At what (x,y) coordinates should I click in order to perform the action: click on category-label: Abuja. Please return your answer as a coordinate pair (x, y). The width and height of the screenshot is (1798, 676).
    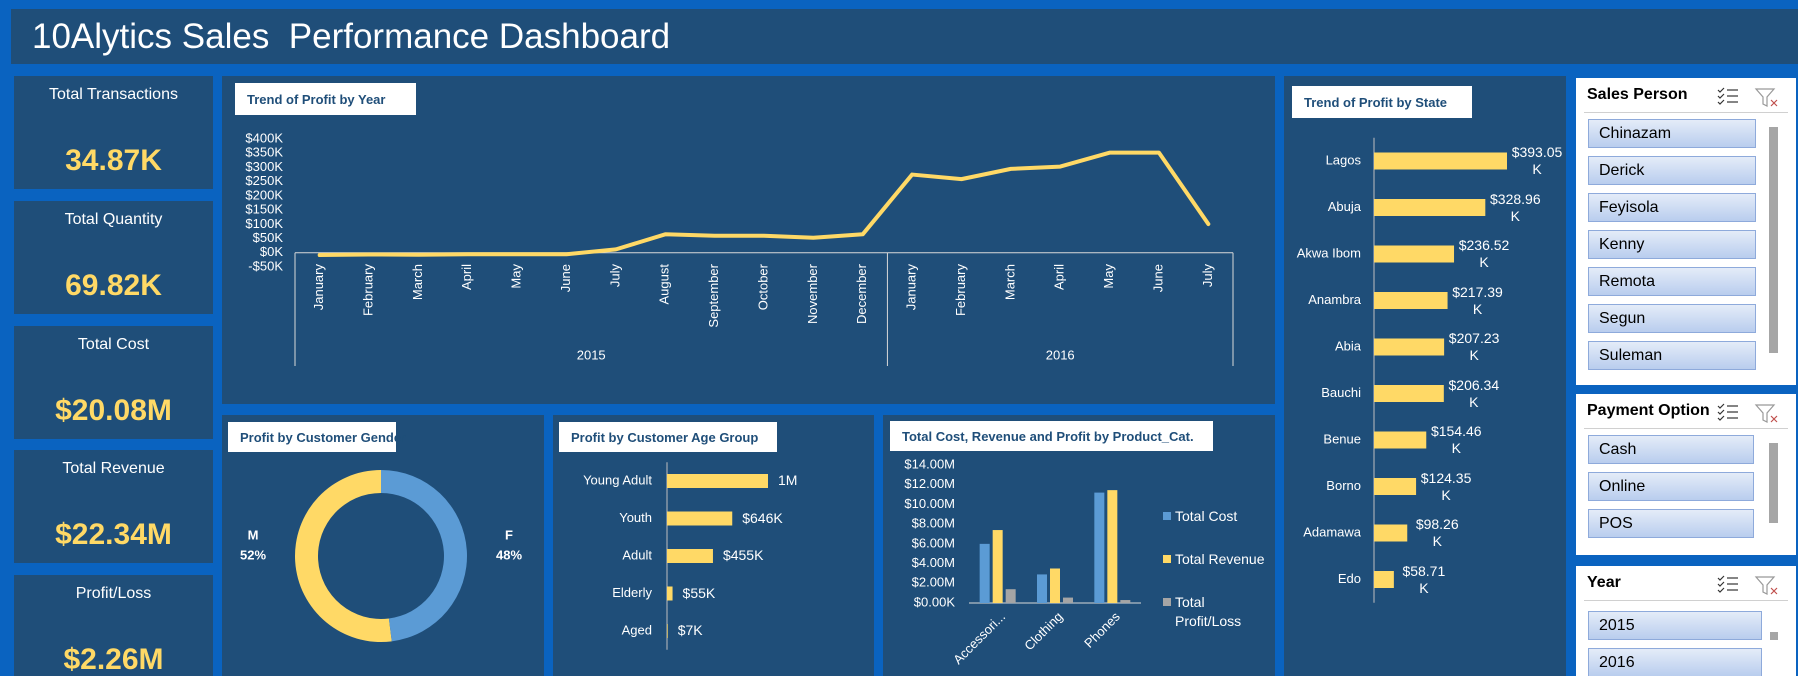
    Looking at the image, I should click on (1345, 206).